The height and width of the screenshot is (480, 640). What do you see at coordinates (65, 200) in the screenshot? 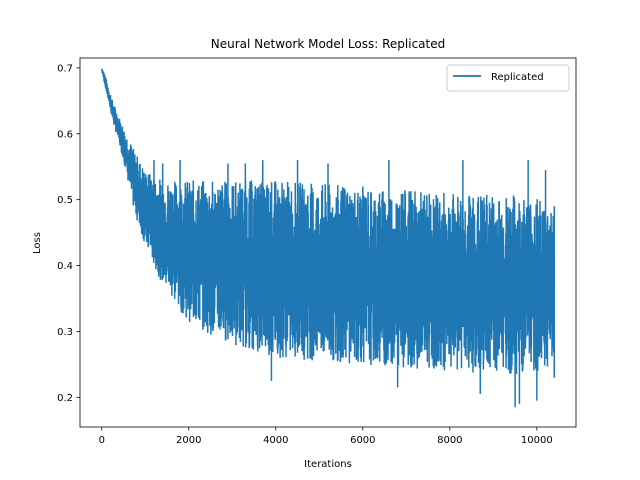
I see `y-tick-label: 0.5` at bounding box center [65, 200].